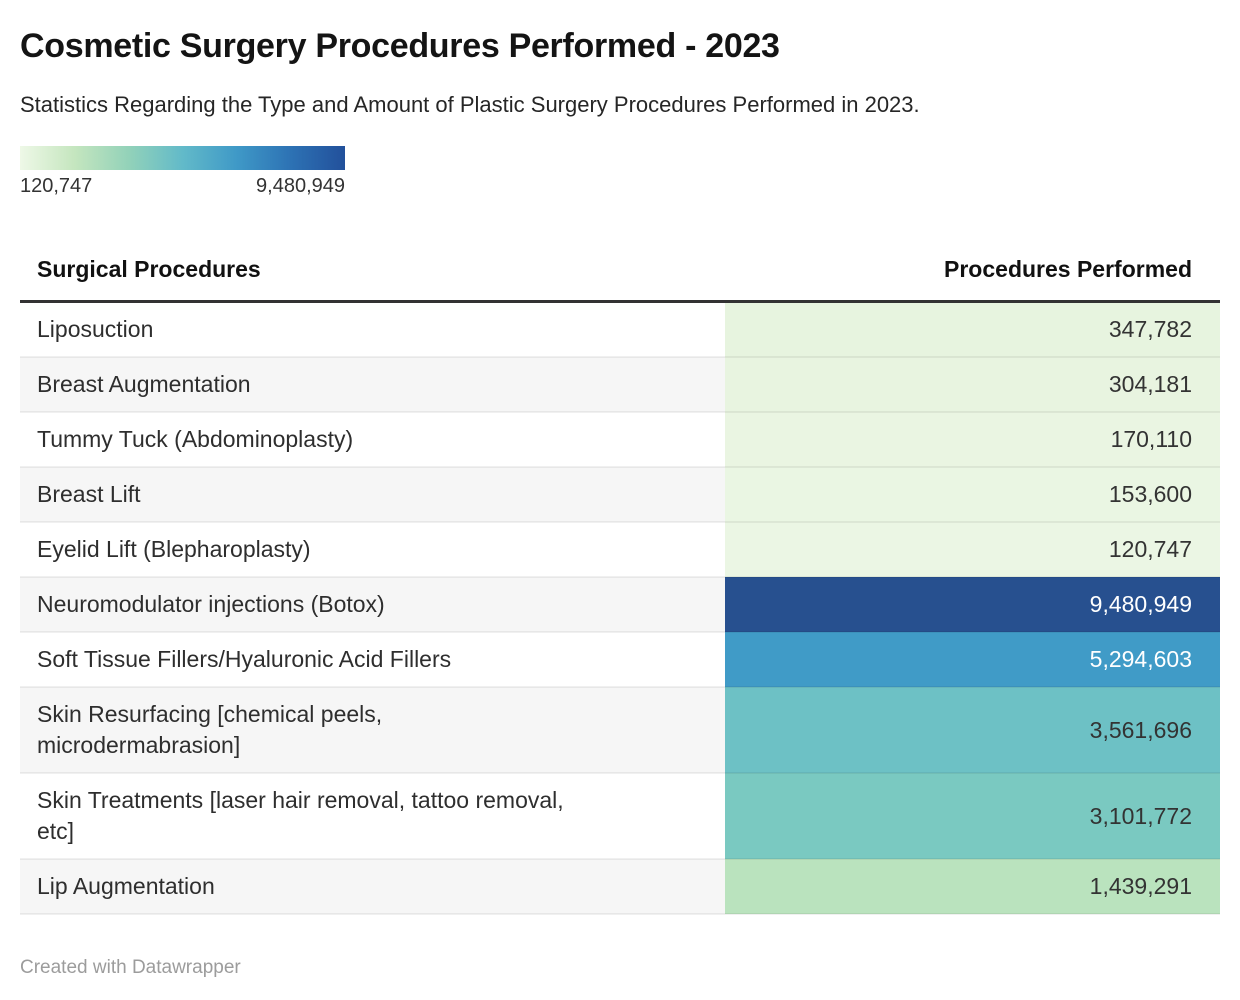  I want to click on table-row: Liposuction 347,782, so click(620, 329).